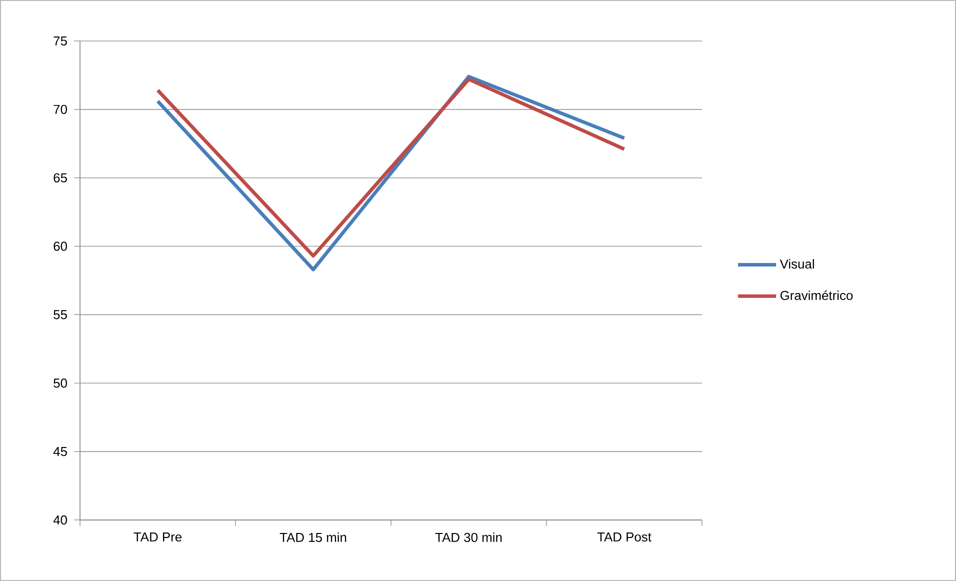  Describe the element at coordinates (60, 41) in the screenshot. I see `y-tick-label: 75` at that location.